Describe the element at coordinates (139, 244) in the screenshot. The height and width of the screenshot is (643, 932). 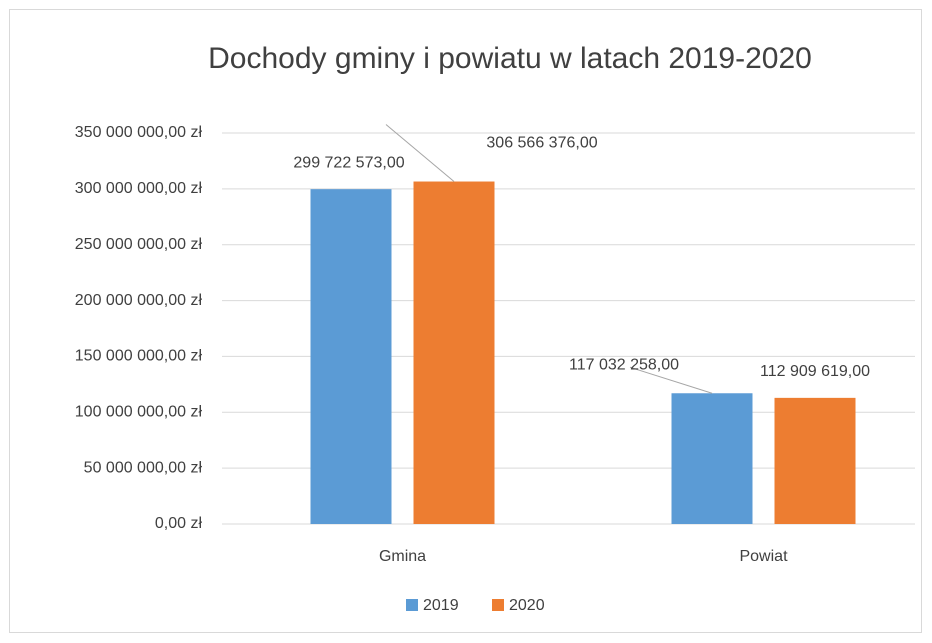
I see `y-tick-label: 250 000 000,00 zł` at that location.